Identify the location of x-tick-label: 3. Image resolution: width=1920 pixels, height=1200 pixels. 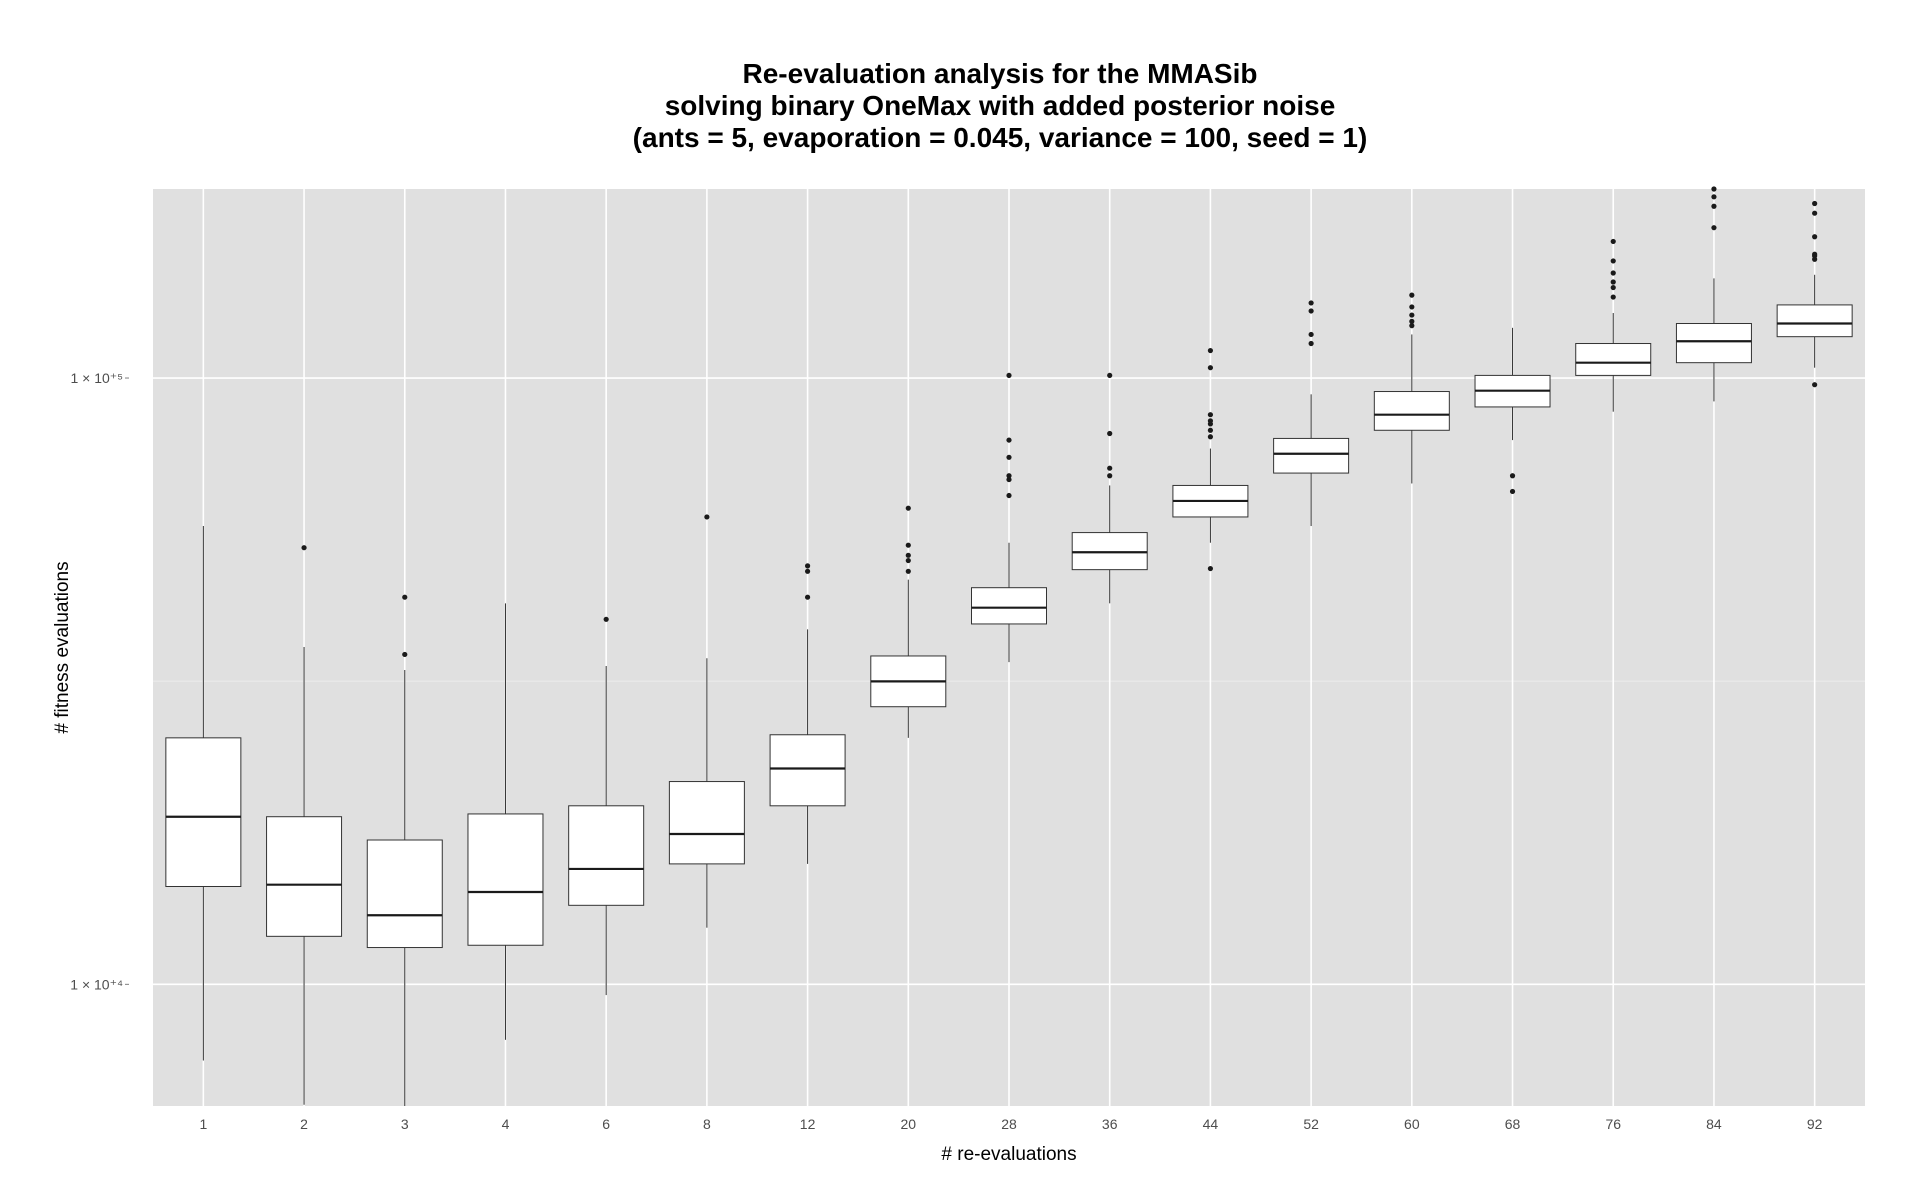
(405, 1124).